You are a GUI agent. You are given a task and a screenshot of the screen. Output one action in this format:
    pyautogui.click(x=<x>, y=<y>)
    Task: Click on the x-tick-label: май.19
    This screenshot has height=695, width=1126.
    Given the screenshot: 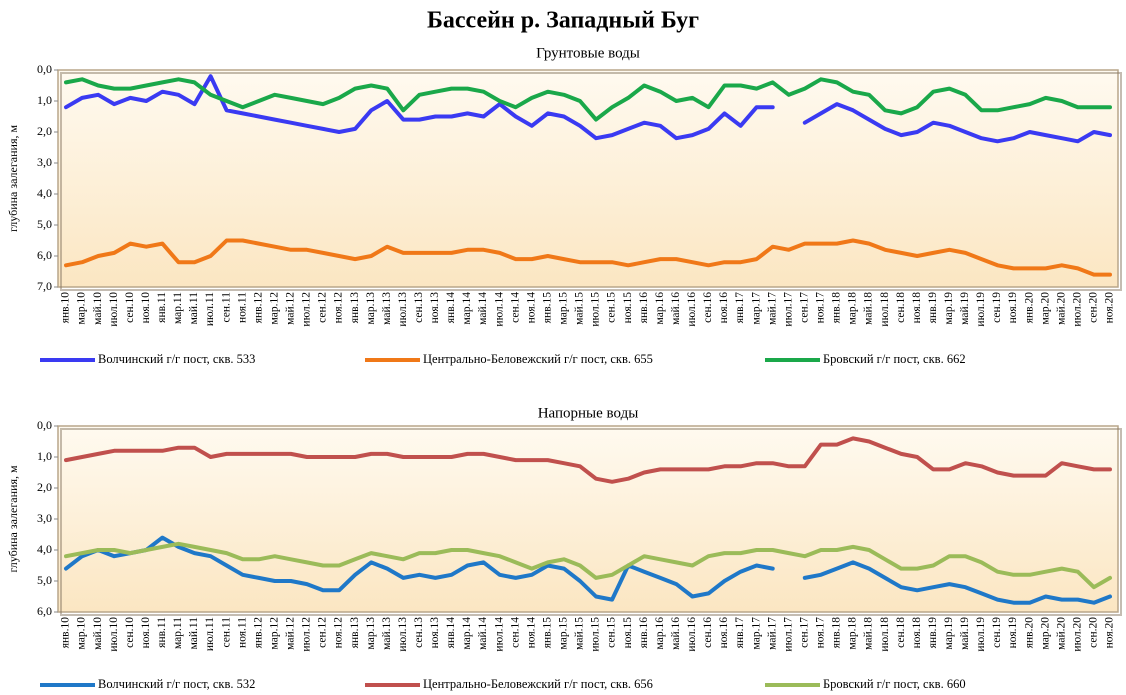 What is the action you would take?
    pyautogui.click(x=965, y=308)
    